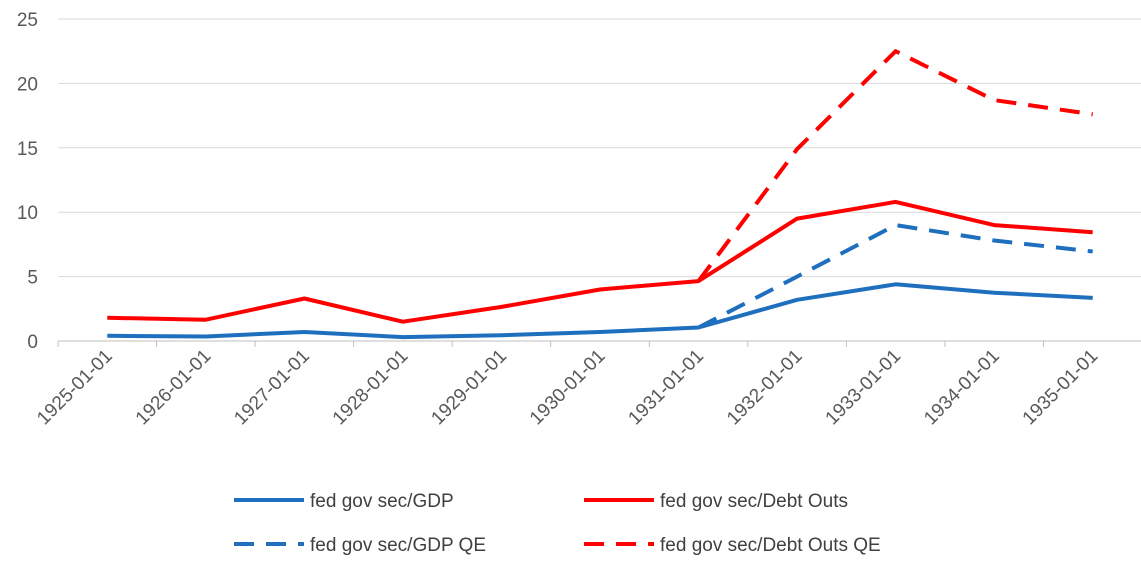 This screenshot has width=1141, height=568. I want to click on series-line-fed-gov-sec-debt-outs-qe, so click(894, 166).